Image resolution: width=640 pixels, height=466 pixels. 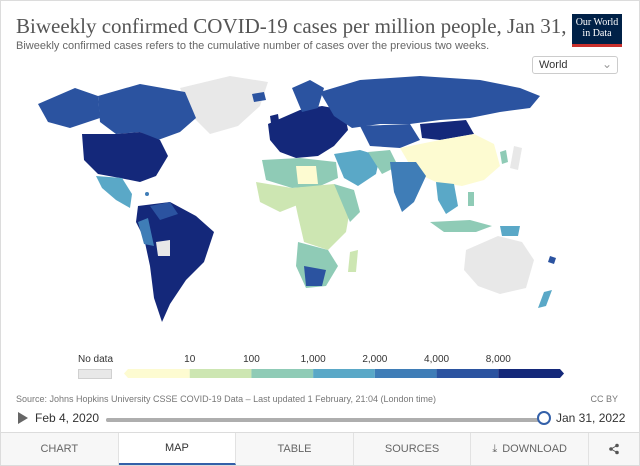 I want to click on map-region-caribbean, so click(x=147, y=194).